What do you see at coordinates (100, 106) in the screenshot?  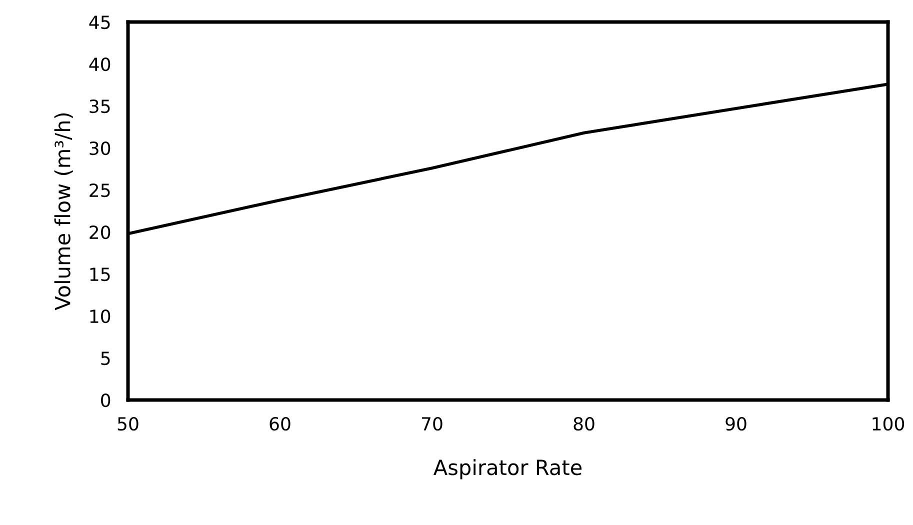 I see `y-tick-label: 35` at bounding box center [100, 106].